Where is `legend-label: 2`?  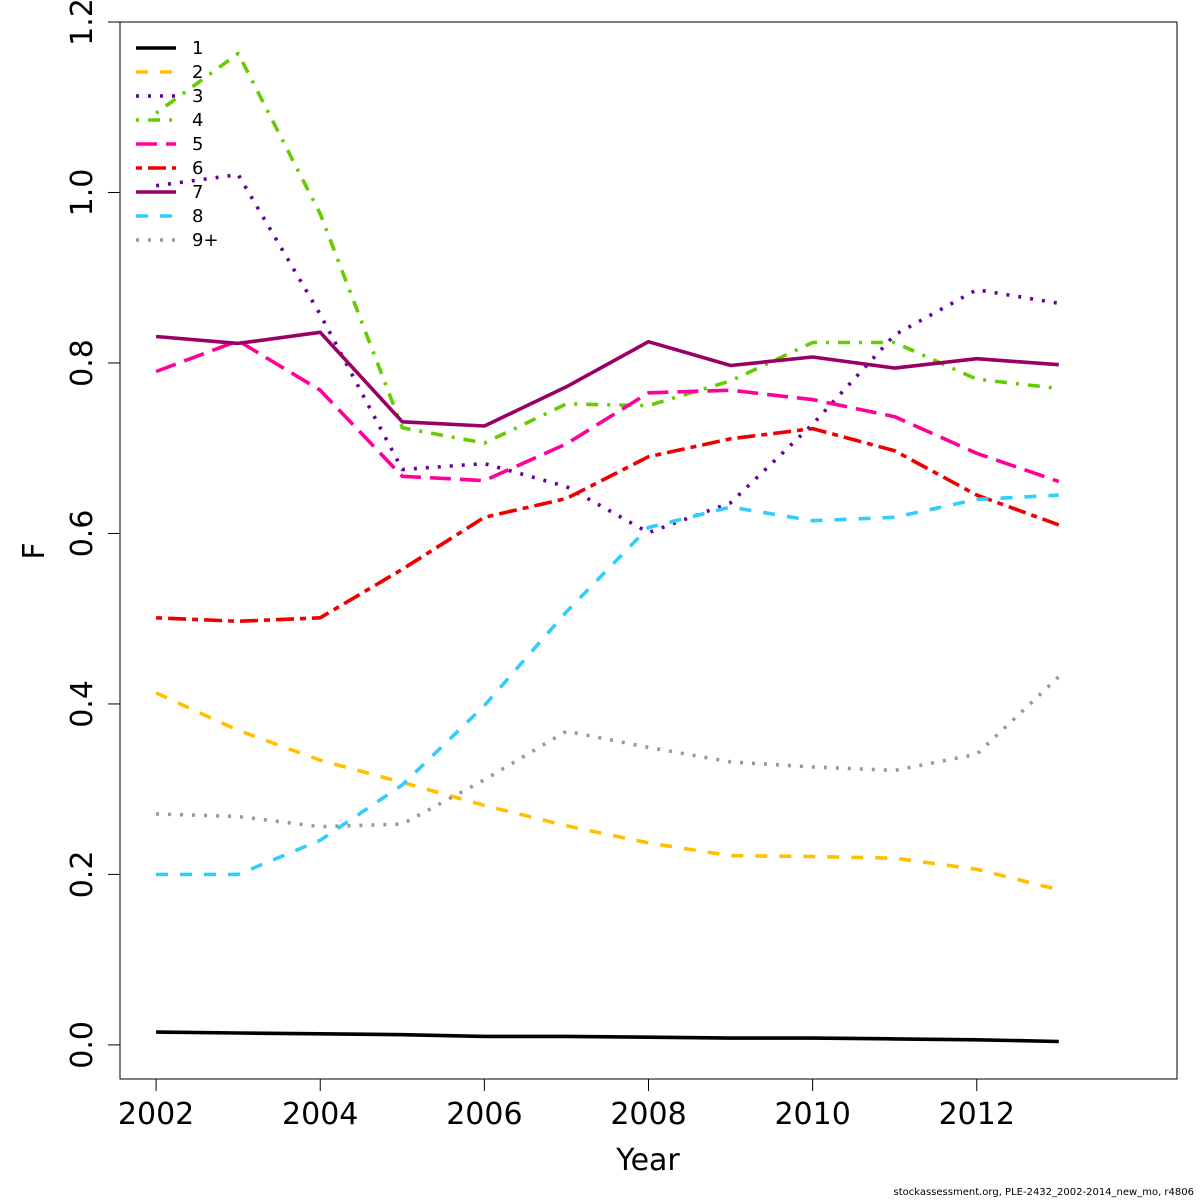
legend-label: 2 is located at coordinates (197, 72).